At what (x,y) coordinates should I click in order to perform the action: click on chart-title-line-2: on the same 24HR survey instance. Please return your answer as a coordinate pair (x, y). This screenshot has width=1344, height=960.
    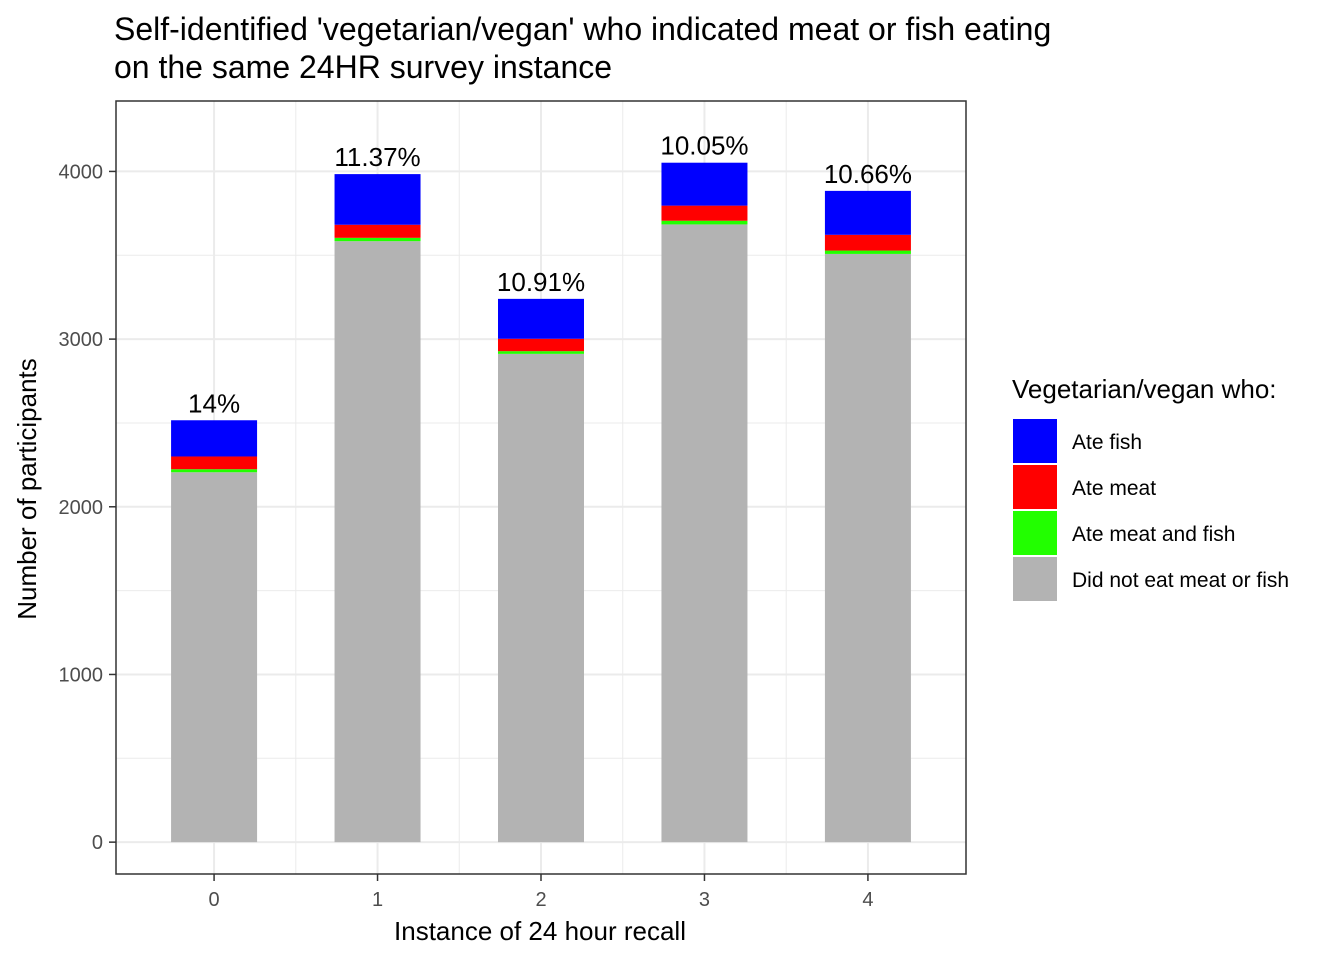
    Looking at the image, I should click on (363, 67).